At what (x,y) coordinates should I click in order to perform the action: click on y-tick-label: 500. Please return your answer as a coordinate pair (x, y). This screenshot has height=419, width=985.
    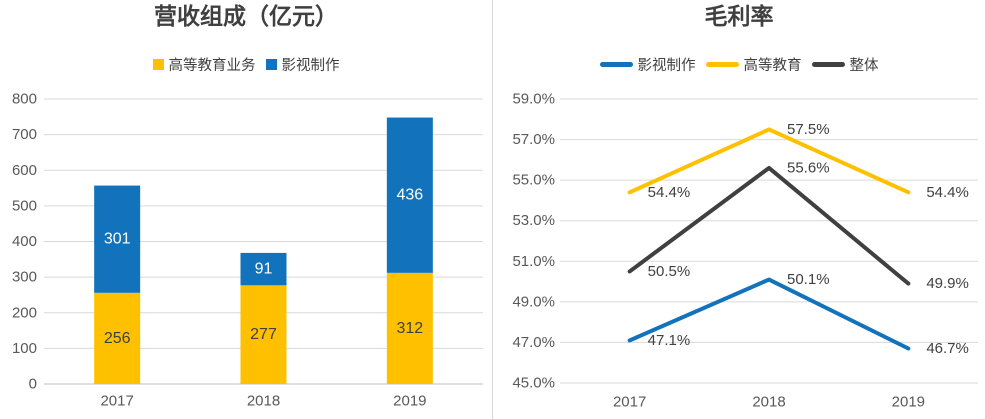
    Looking at the image, I should click on (24, 205).